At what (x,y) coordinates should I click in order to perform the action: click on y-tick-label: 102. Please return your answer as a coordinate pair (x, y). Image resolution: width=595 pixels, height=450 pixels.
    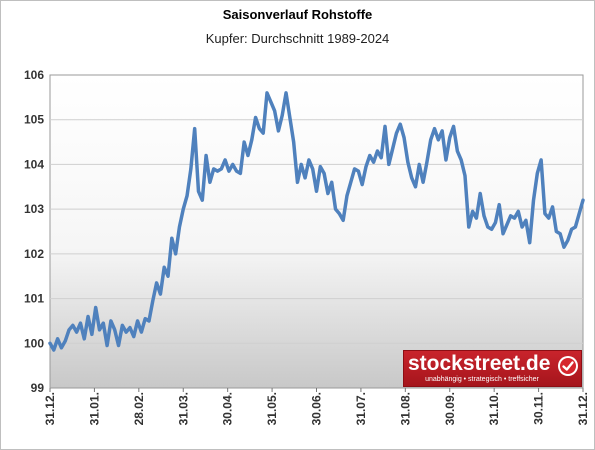
    Looking at the image, I should click on (34, 254).